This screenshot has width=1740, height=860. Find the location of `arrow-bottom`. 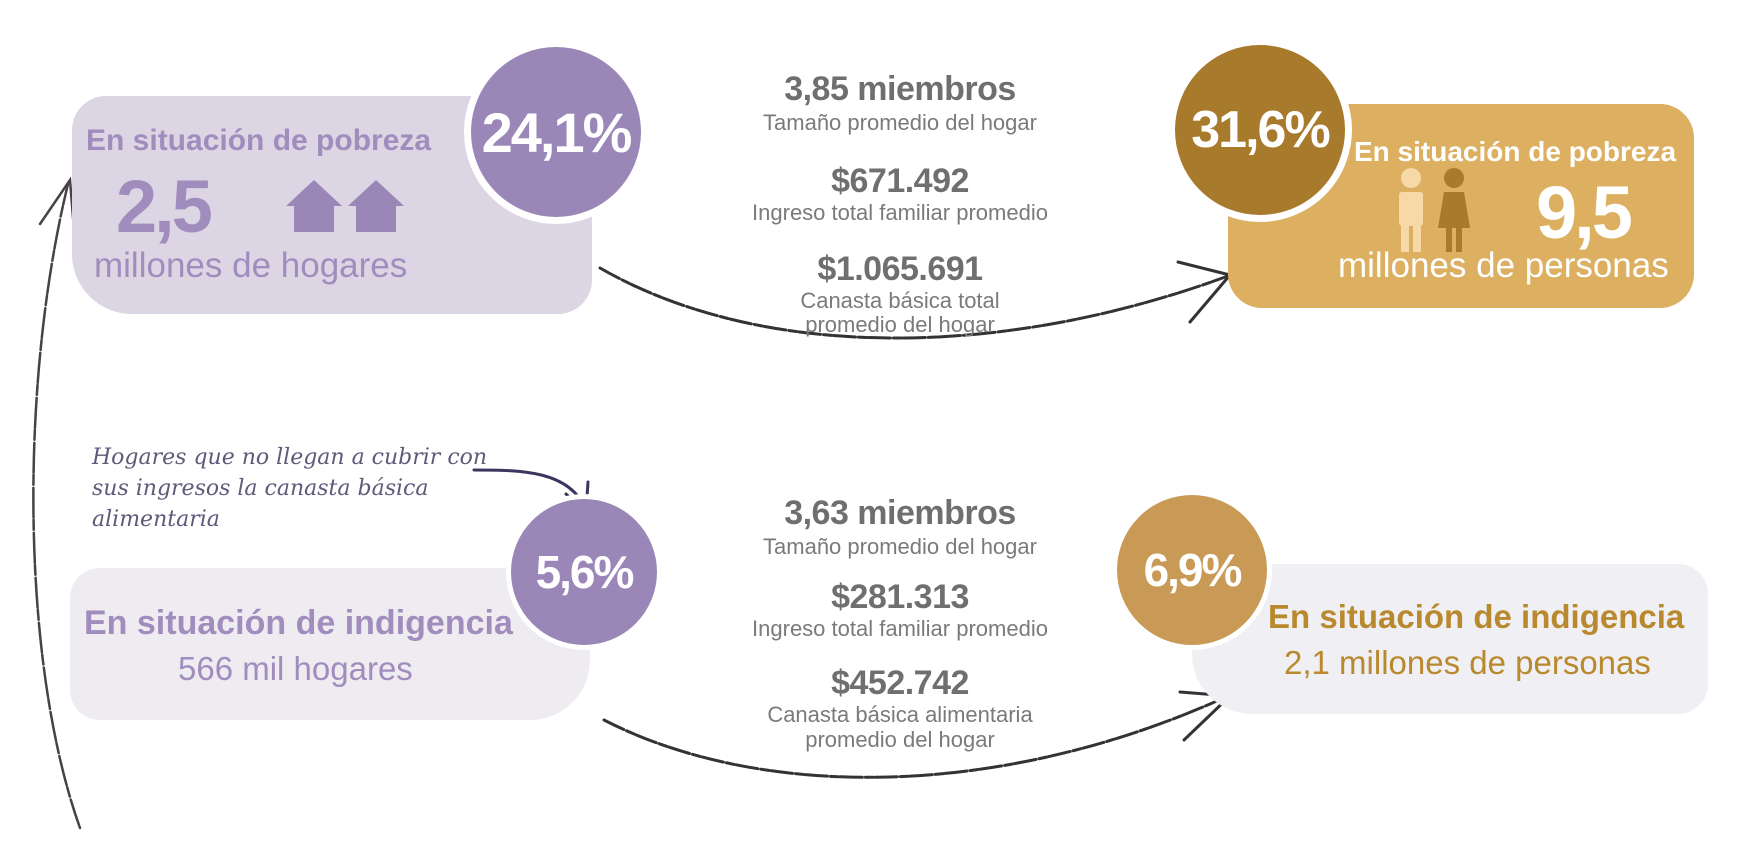

arrow-bottom is located at coordinates (916, 736).